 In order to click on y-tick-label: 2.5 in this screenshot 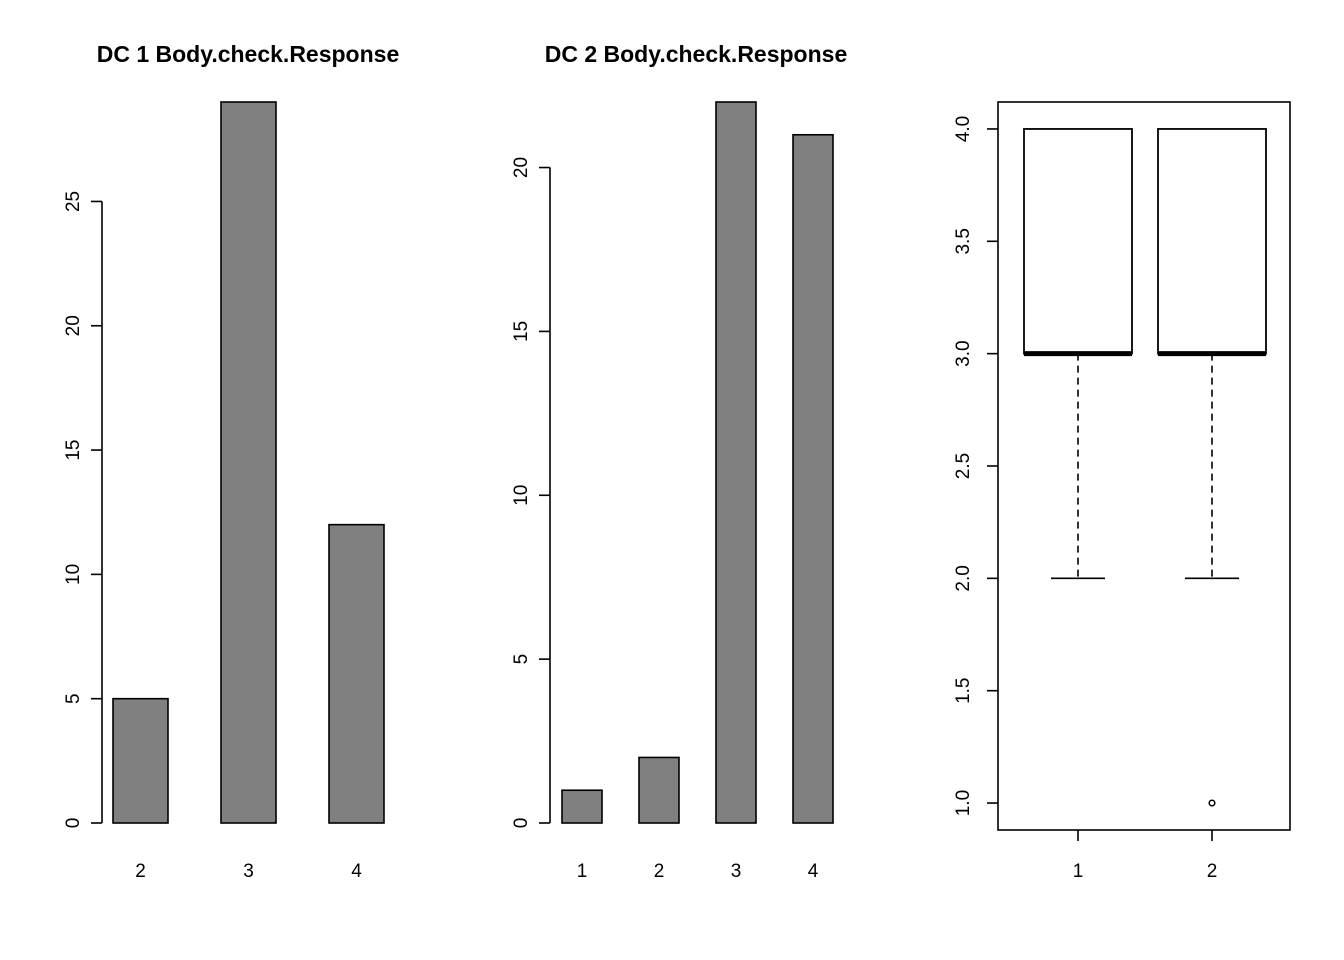, I will do `click(963, 466)`.